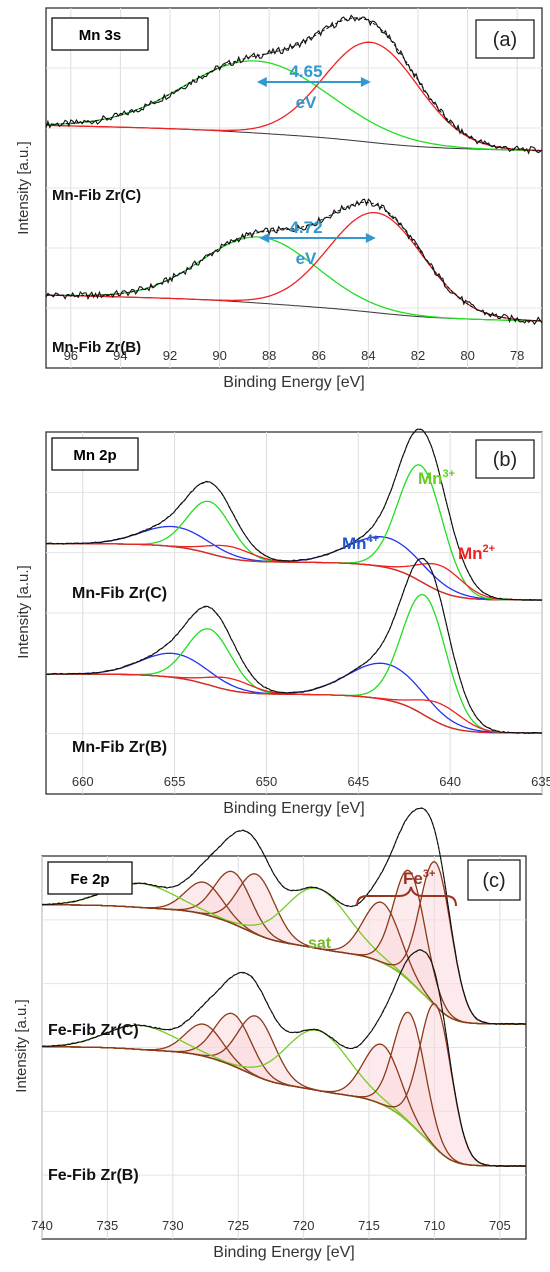  I want to click on panel-b-xlabel: Binding Energy [eV], so click(293, 808).